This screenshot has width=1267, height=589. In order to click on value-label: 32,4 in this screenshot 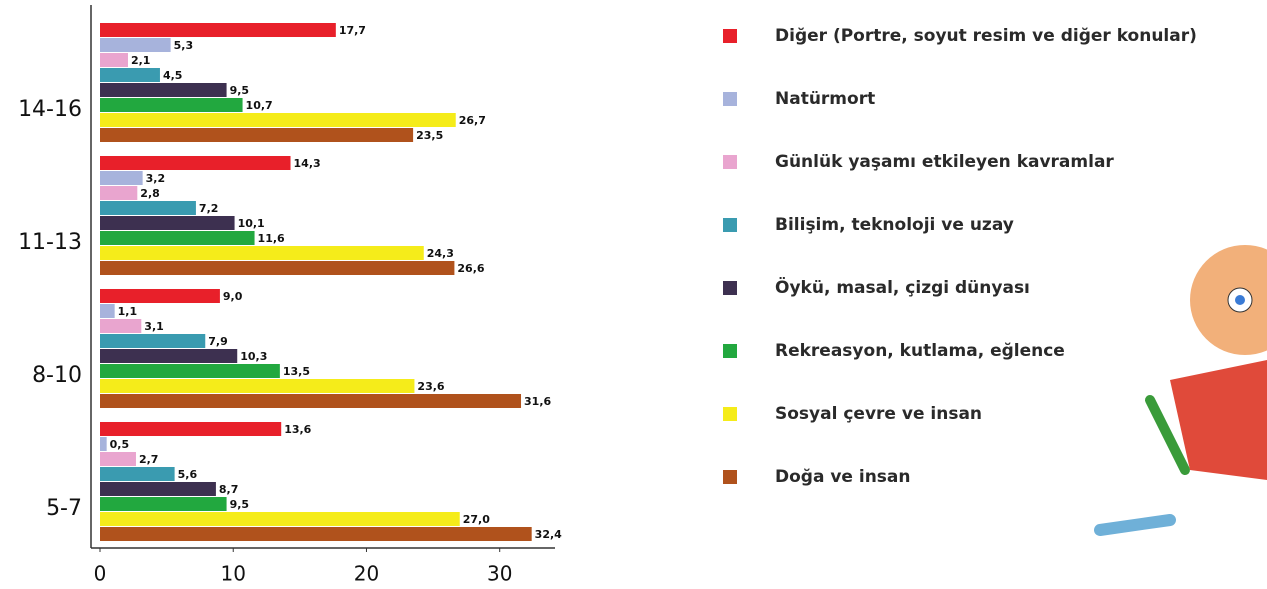, I will do `click(548, 534)`.